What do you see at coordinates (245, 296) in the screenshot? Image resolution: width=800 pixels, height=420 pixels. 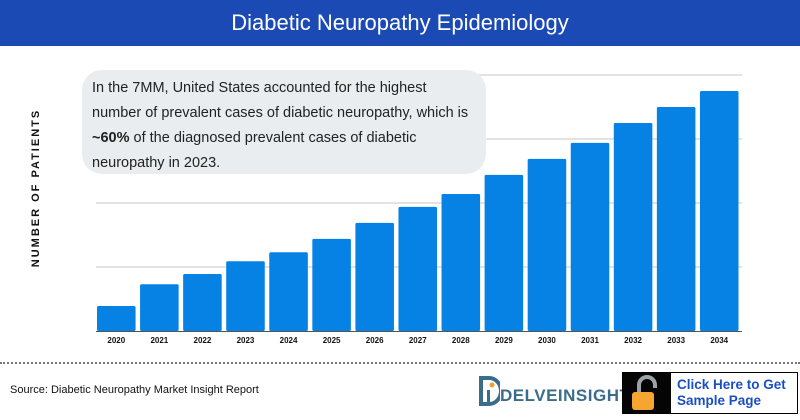 I see `bar-2023` at bounding box center [245, 296].